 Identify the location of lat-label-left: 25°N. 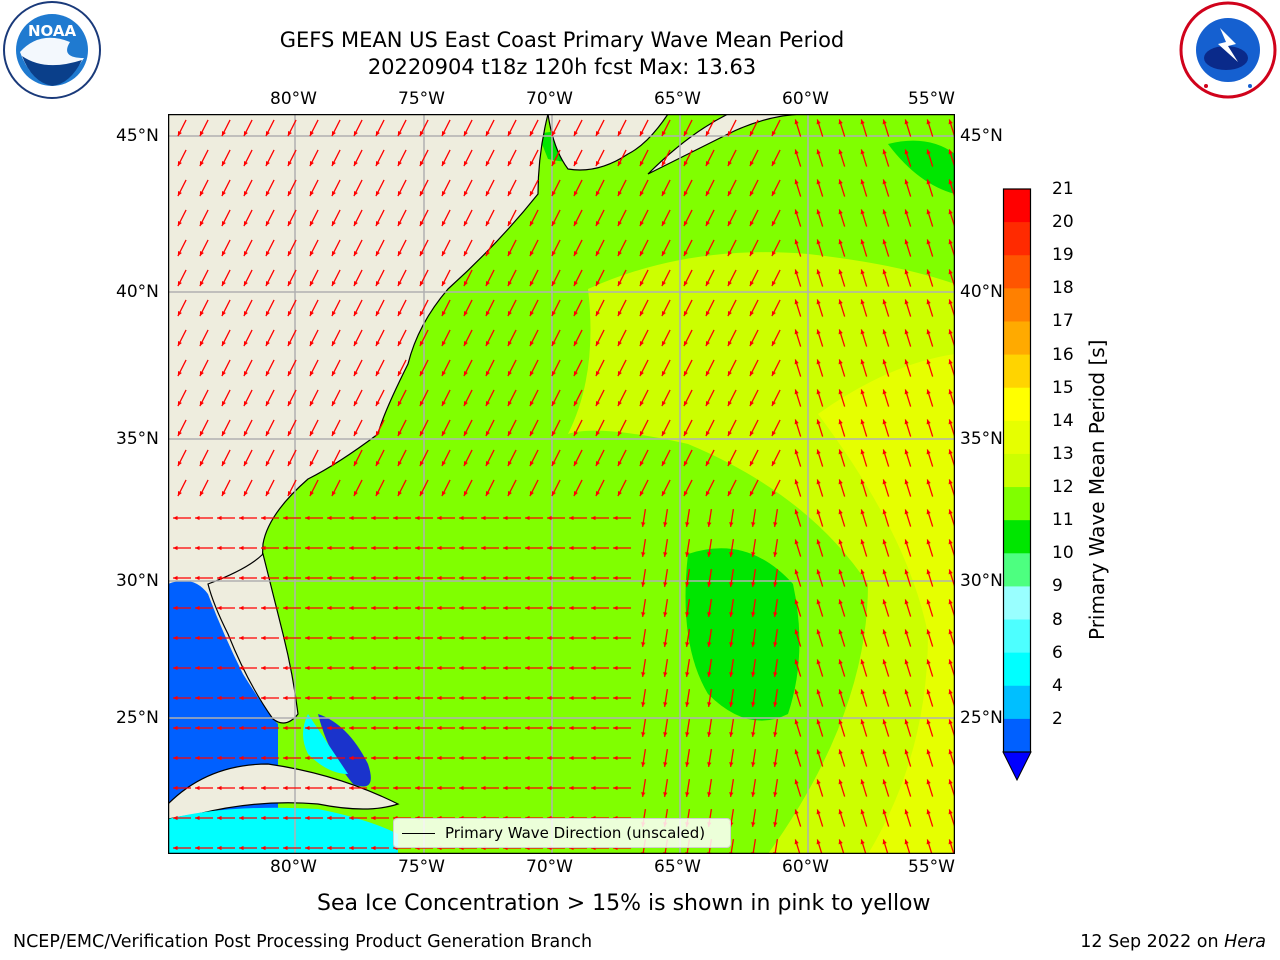
(137, 718).